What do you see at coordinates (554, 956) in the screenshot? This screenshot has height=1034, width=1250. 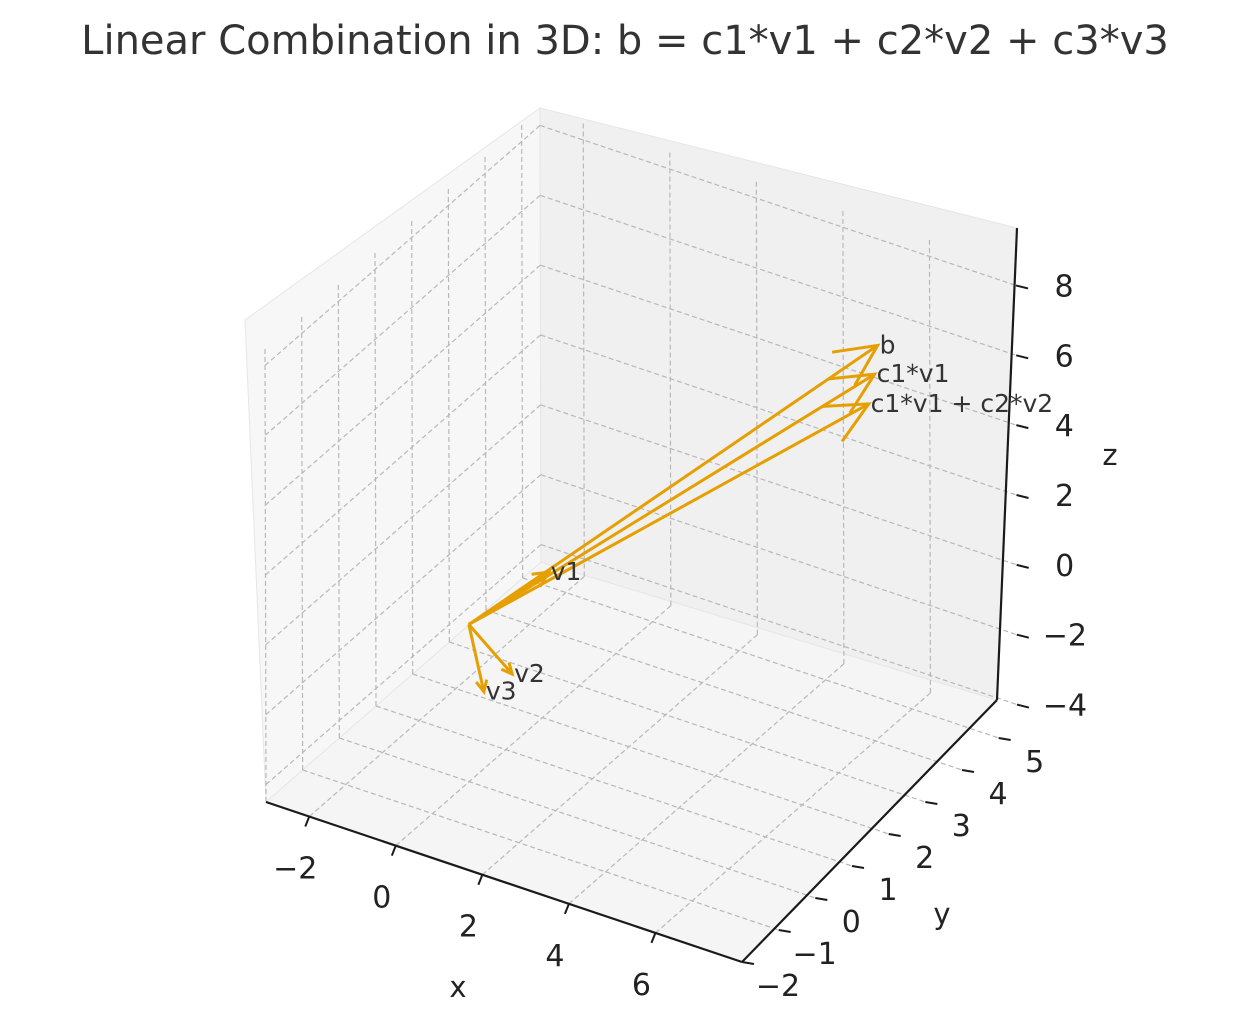 I see `x-tick-label: 4` at bounding box center [554, 956].